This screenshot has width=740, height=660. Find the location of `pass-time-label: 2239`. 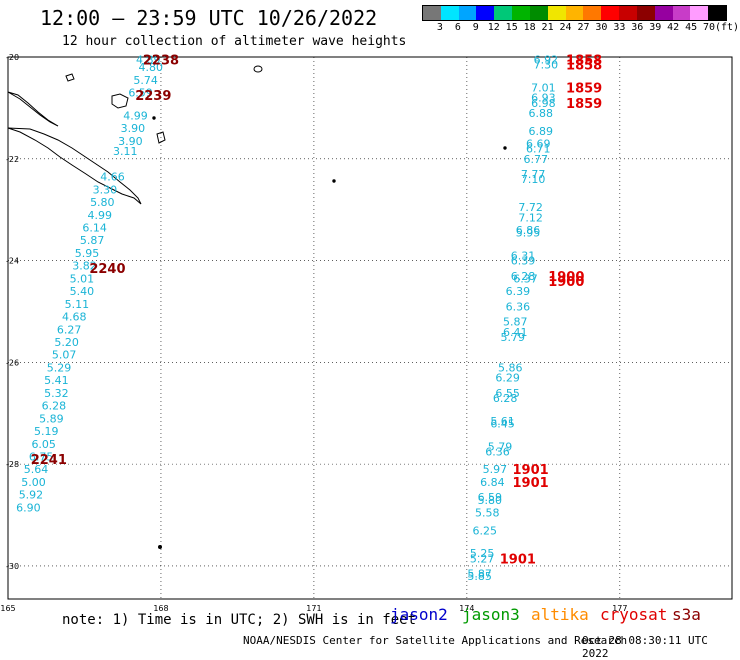

pass-time-label: 2239 is located at coordinates (153, 96).